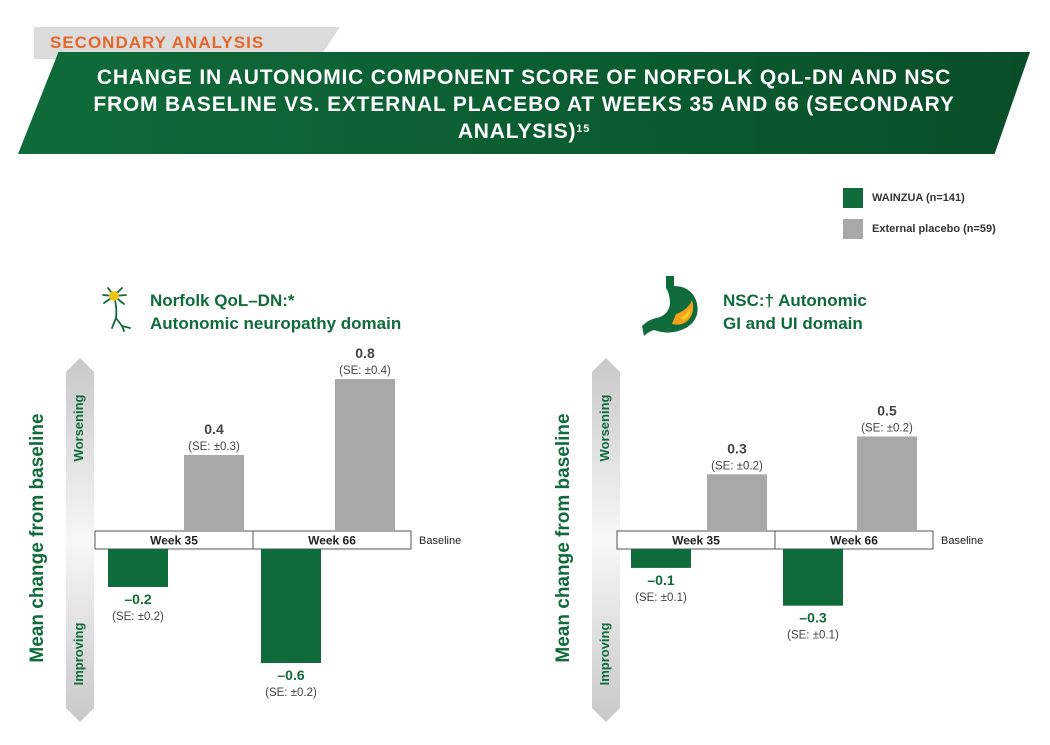 This screenshot has height=745, width=1050. I want to click on legend-item-wainzua: WAINZUA (n=141), so click(904, 198).